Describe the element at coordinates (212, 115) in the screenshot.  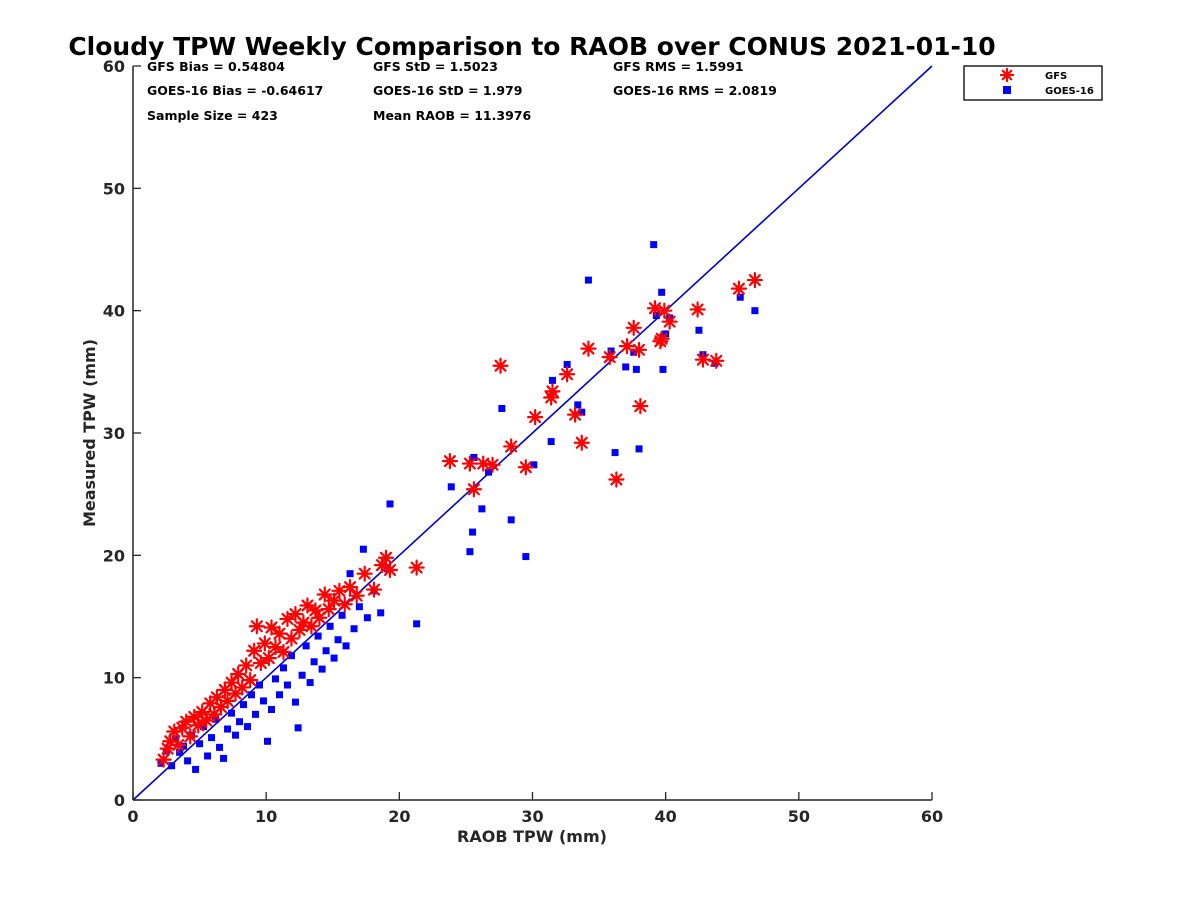
I see `stat-text: Sample Size = 423` at that location.